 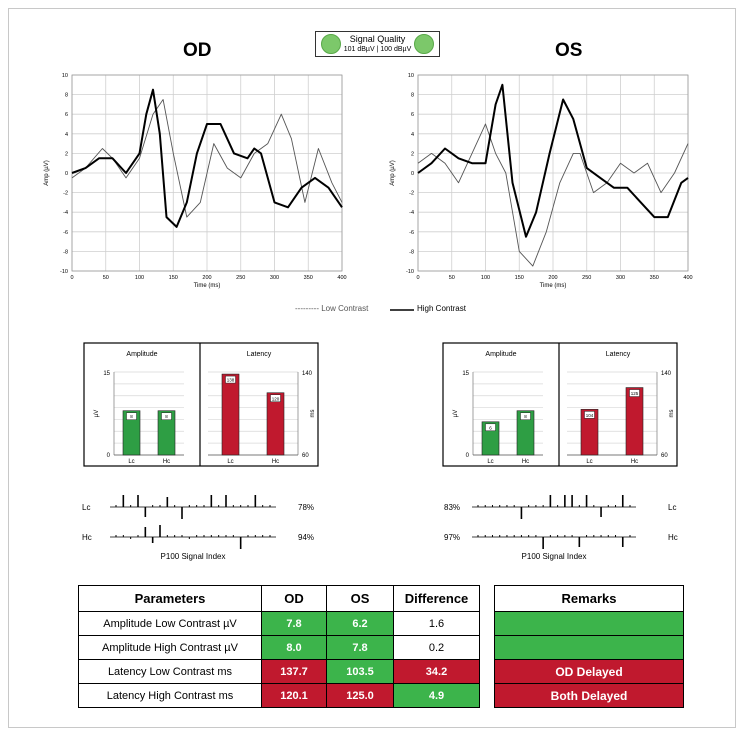 What do you see at coordinates (71, 278) in the screenshot?
I see `x-tick-label: 0` at bounding box center [71, 278].